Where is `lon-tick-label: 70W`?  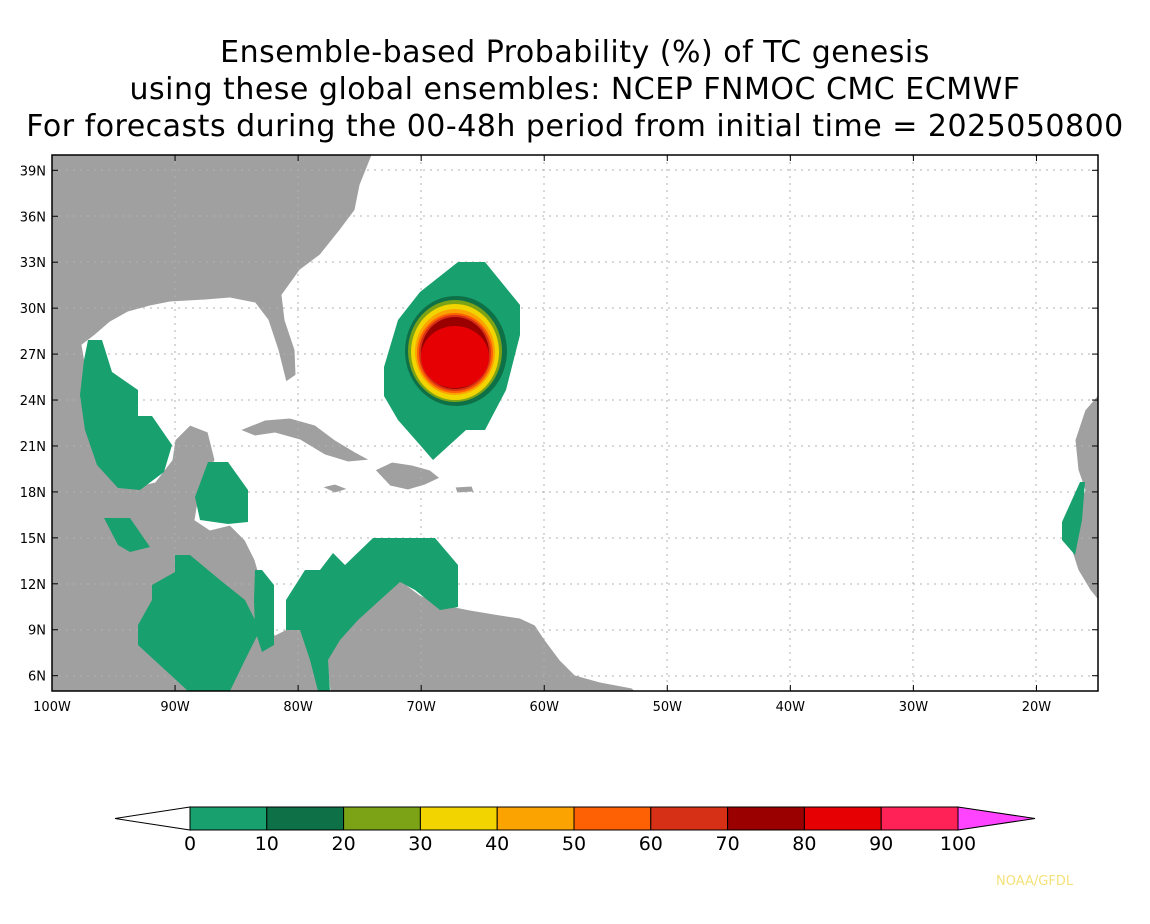
lon-tick-label: 70W is located at coordinates (421, 707).